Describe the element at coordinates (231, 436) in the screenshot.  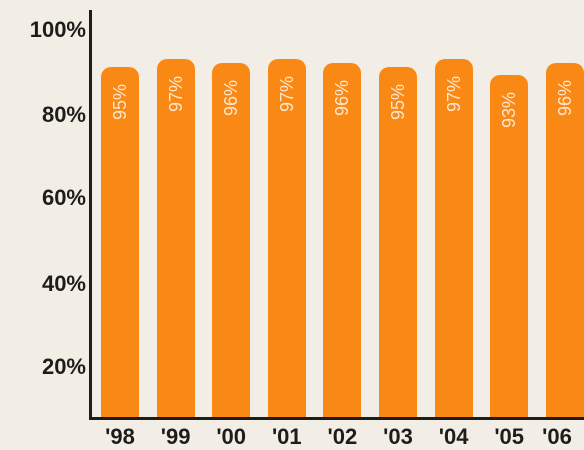
I see `x-tick-label: '00` at that location.